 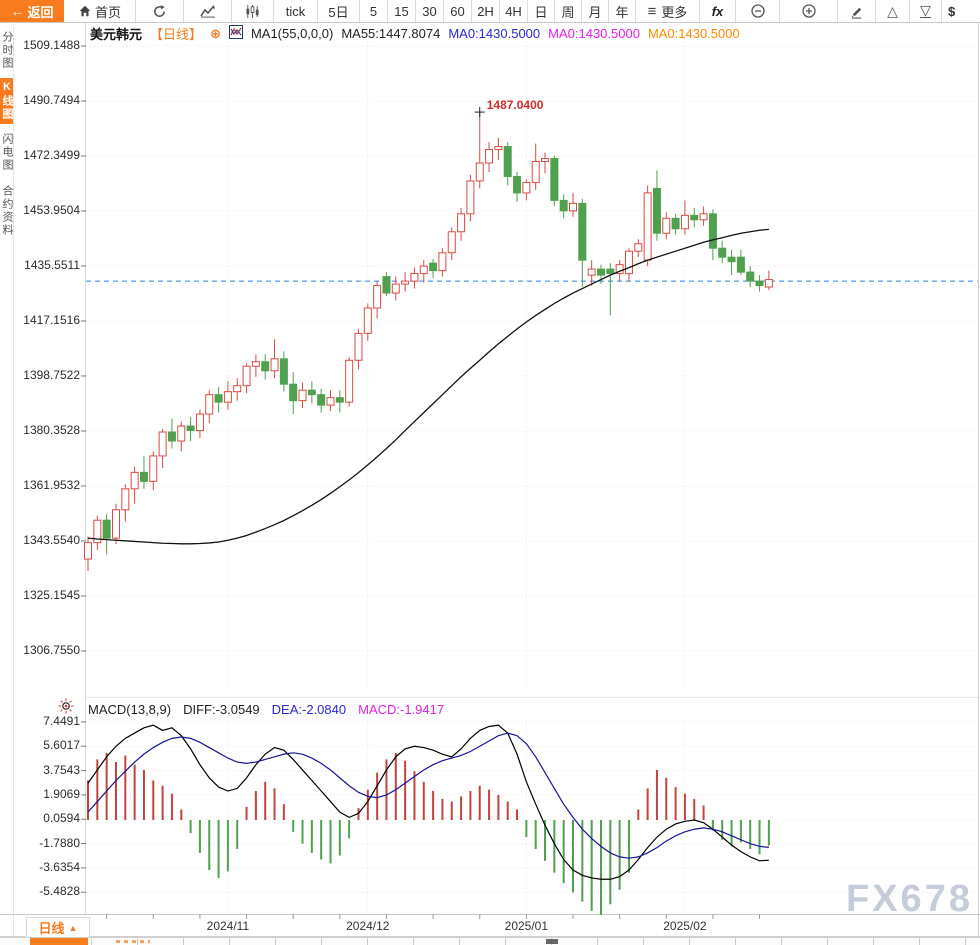 I want to click on period-month-button: 月, so click(x=595, y=11).